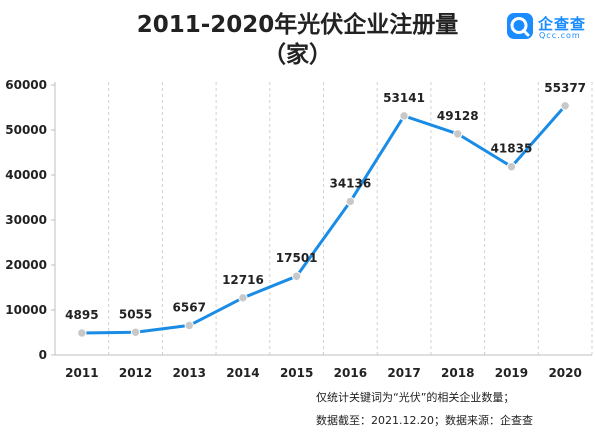 This screenshot has height=446, width=595. I want to click on data-label: 6567, so click(189, 307).